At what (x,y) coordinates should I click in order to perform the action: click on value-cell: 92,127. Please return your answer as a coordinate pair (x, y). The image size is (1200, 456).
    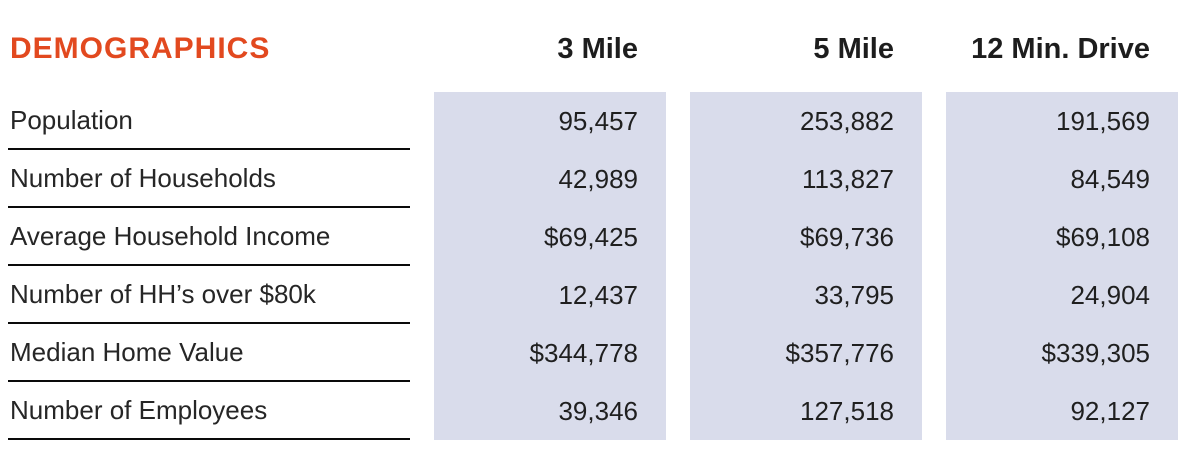
    Looking at the image, I should click on (1062, 411).